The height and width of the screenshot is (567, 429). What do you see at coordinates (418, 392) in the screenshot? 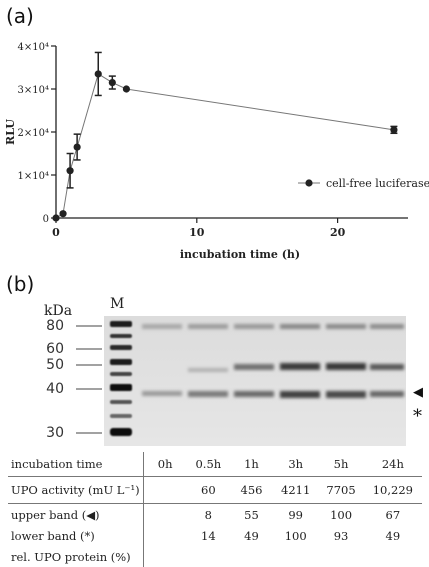
I see `upper-band-indicator-icon: ◀` at bounding box center [418, 392].